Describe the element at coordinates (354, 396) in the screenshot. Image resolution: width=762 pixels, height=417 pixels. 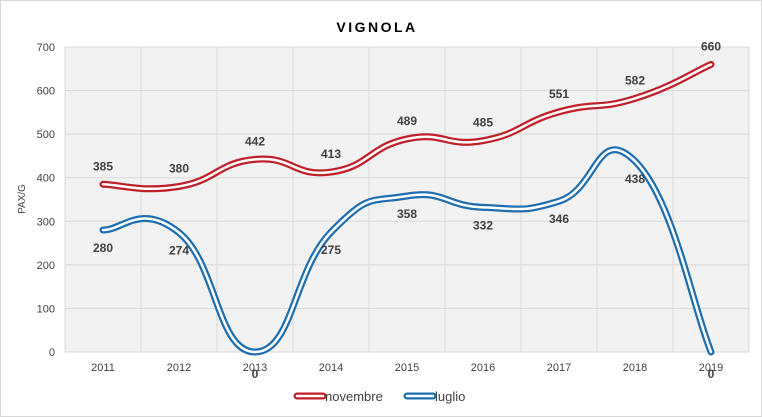
I see `legend-label-novembre: novembre` at that location.